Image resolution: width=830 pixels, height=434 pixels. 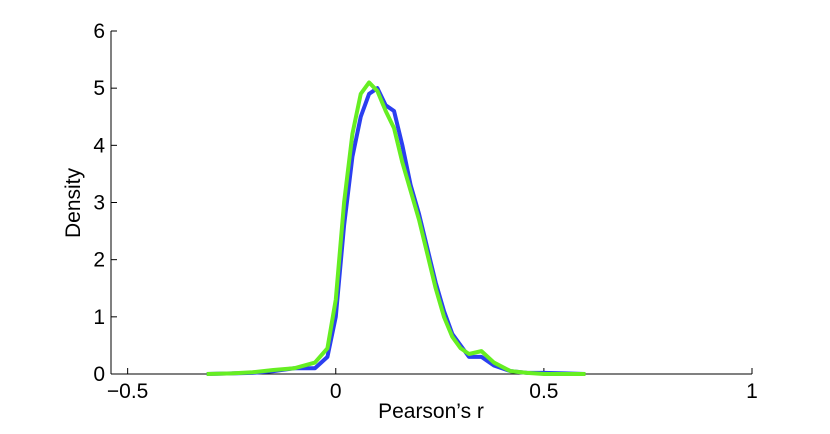 I want to click on x-tick-label: 0.5, so click(x=543, y=391).